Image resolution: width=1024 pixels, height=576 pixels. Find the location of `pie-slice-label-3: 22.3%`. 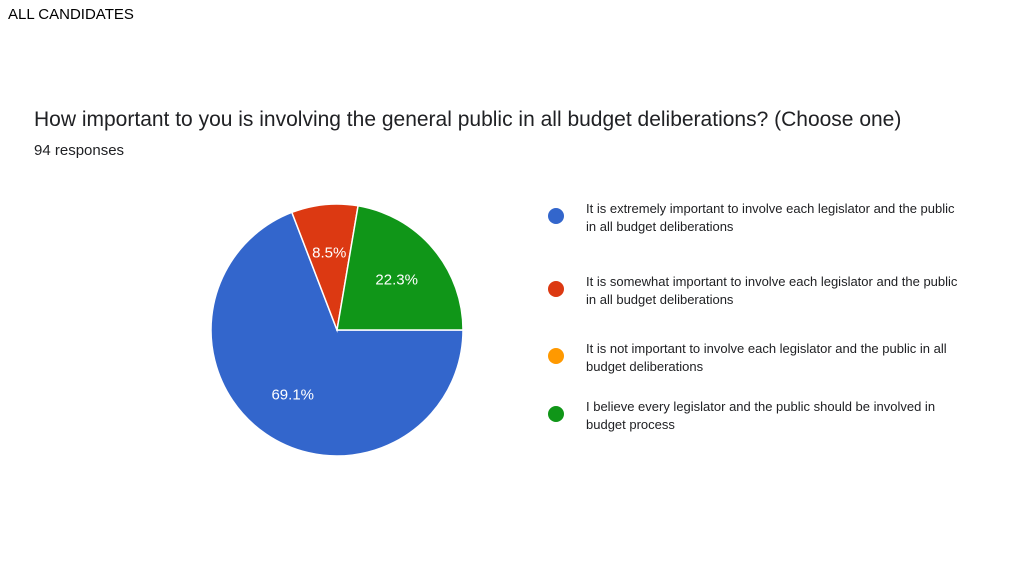

pie-slice-label-3: 22.3% is located at coordinates (396, 280).